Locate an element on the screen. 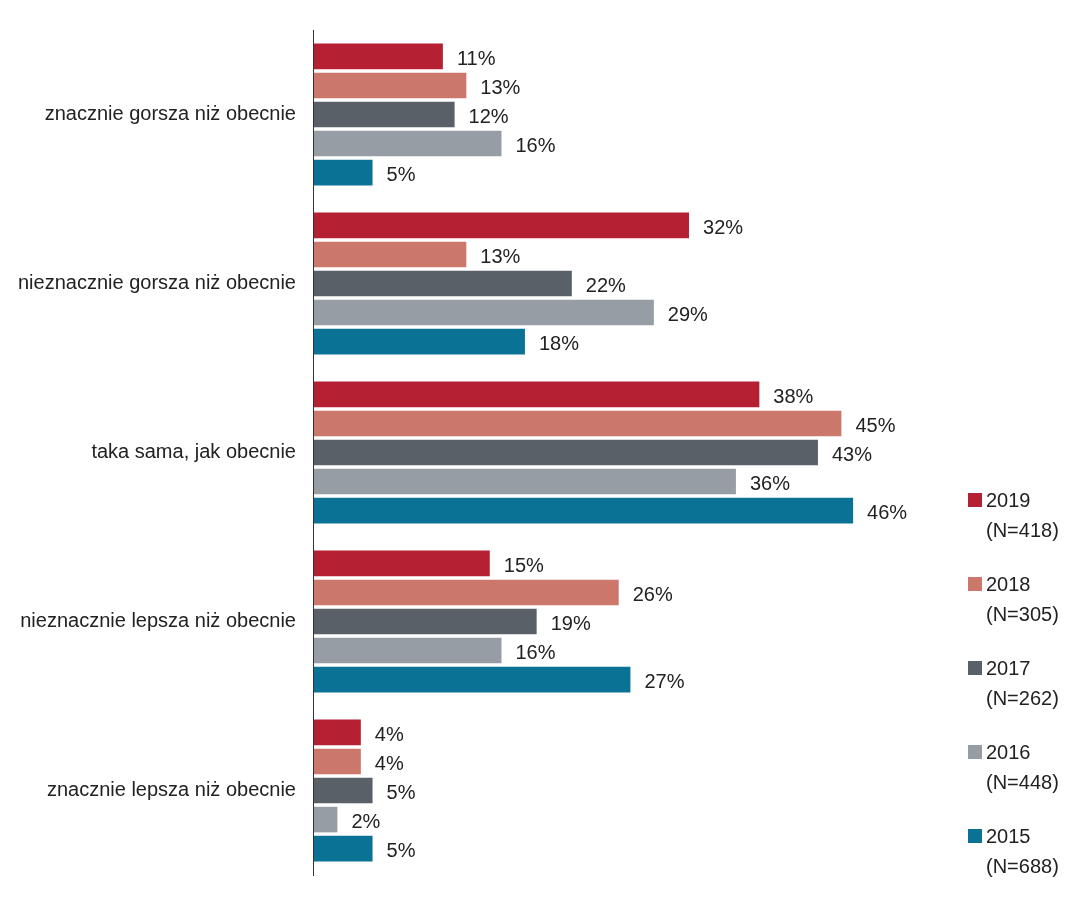 The image size is (1077, 905). data-label: 12% is located at coordinates (488, 116).